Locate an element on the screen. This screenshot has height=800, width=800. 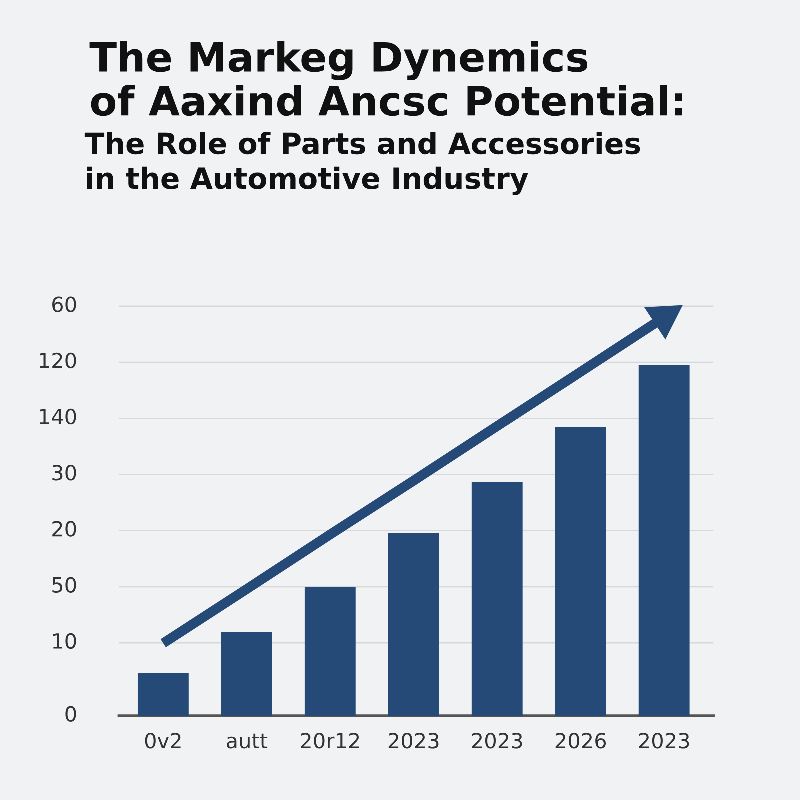
x-tick-label: 20r12 is located at coordinates (330, 741).